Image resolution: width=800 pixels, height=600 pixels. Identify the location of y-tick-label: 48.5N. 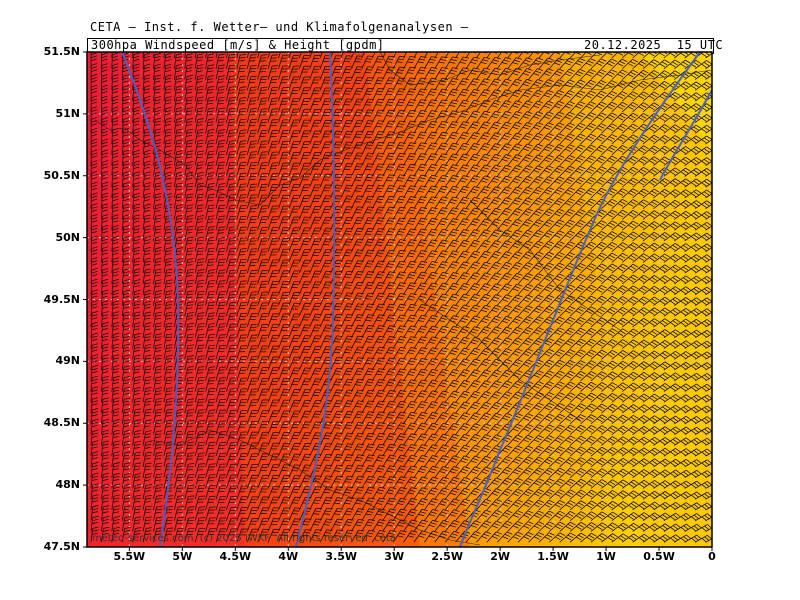
(61, 423).